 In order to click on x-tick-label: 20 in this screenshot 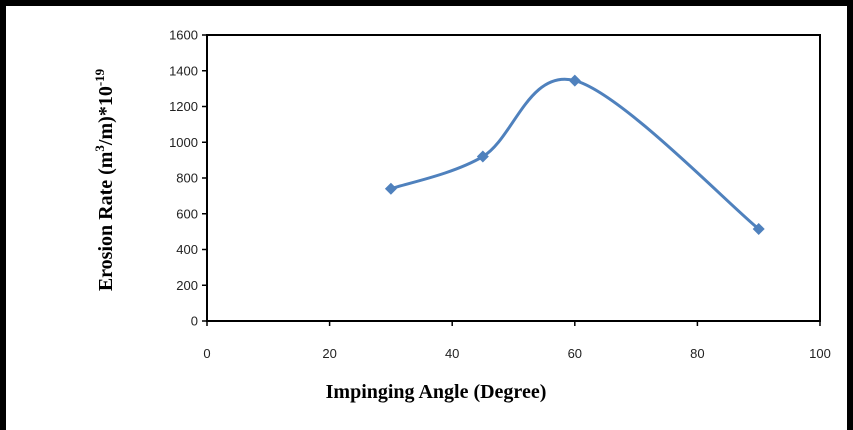, I will do `click(329, 353)`.